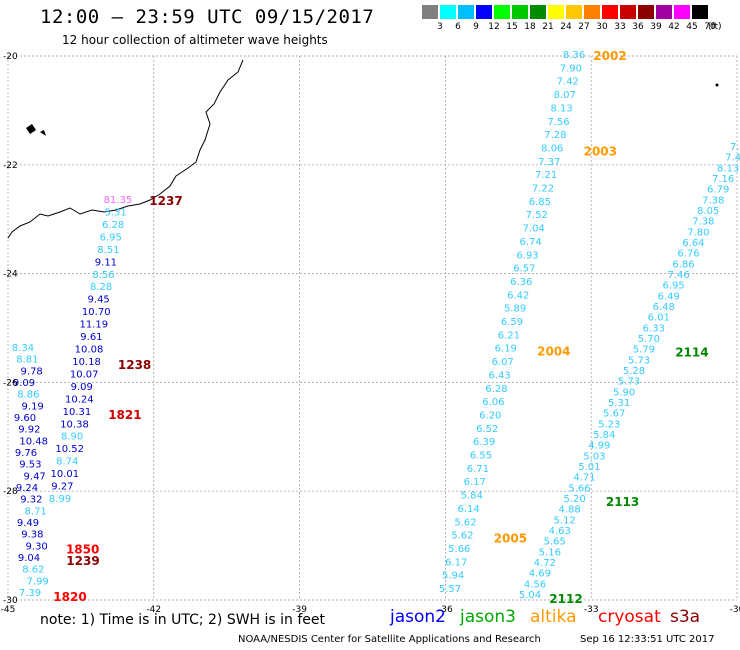 The height and width of the screenshot is (650, 740). What do you see at coordinates (8, 610) in the screenshot?
I see `lon-tick-label: -45` at bounding box center [8, 610].